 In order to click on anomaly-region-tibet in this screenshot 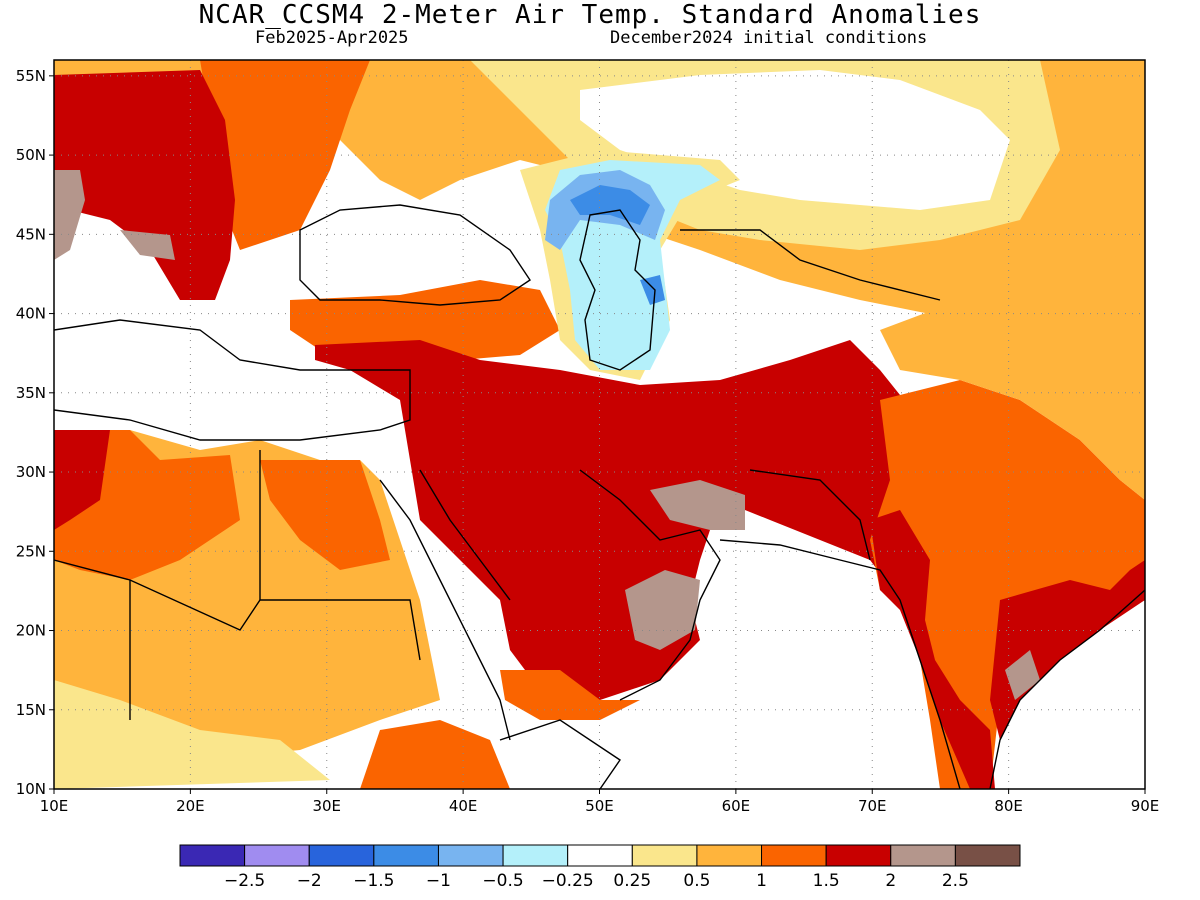, I will do `click(1012, 375)`.